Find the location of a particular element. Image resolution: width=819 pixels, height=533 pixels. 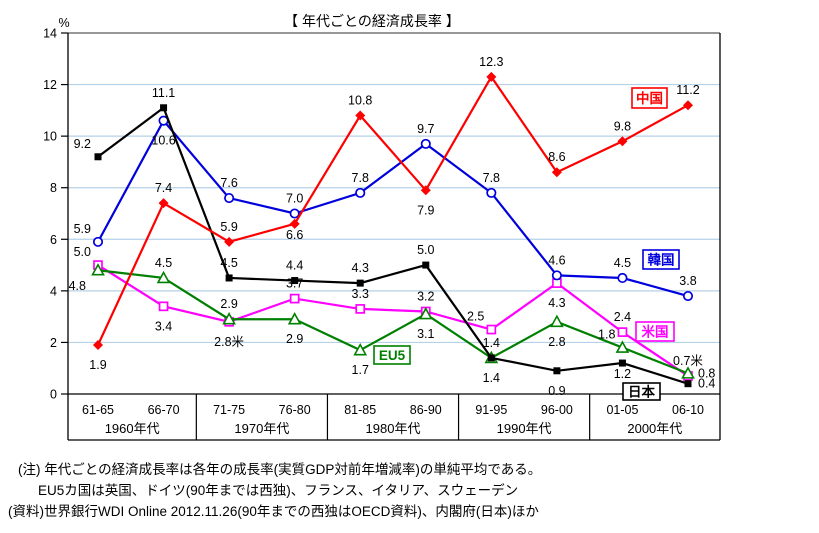

point-label: 2.8米 is located at coordinates (229, 342).